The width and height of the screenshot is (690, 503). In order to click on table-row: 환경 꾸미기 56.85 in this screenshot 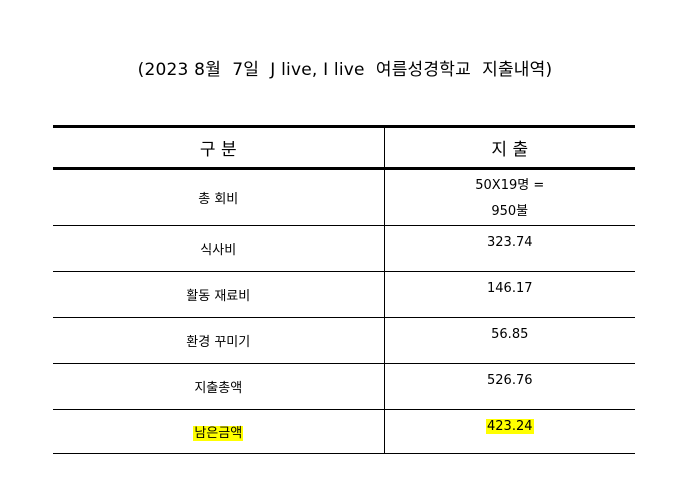, I will do `click(344, 340)`.